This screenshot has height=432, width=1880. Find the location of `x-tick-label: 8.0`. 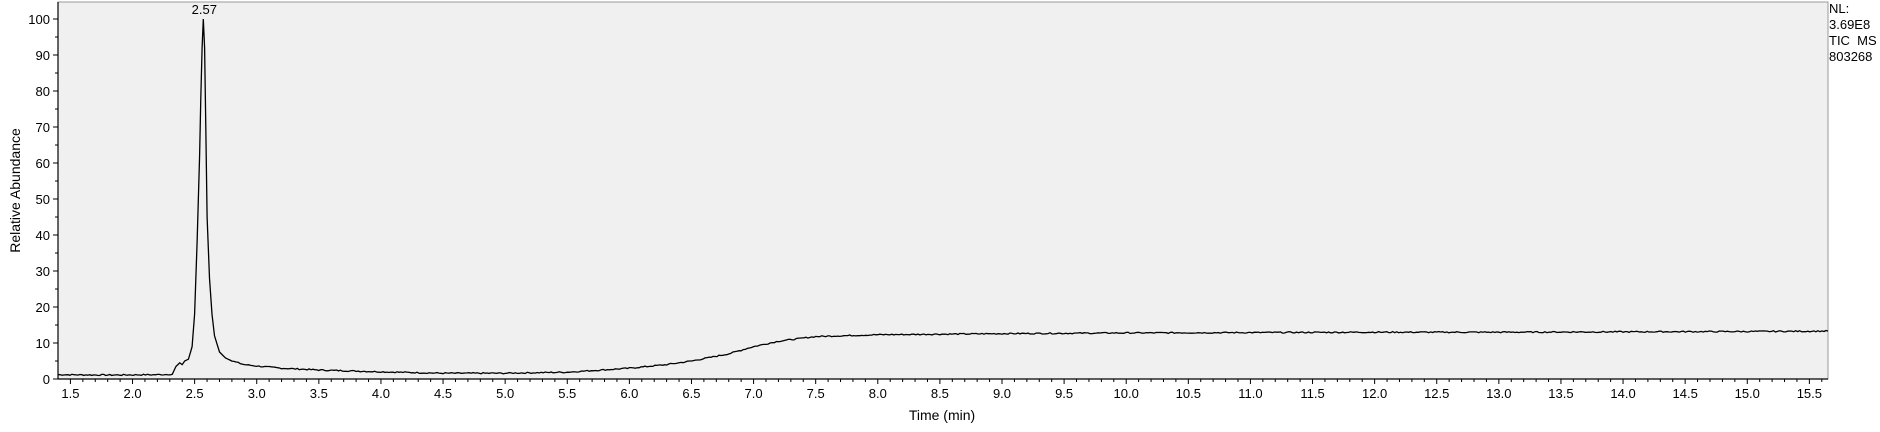

x-tick-label: 8.0 is located at coordinates (878, 393).